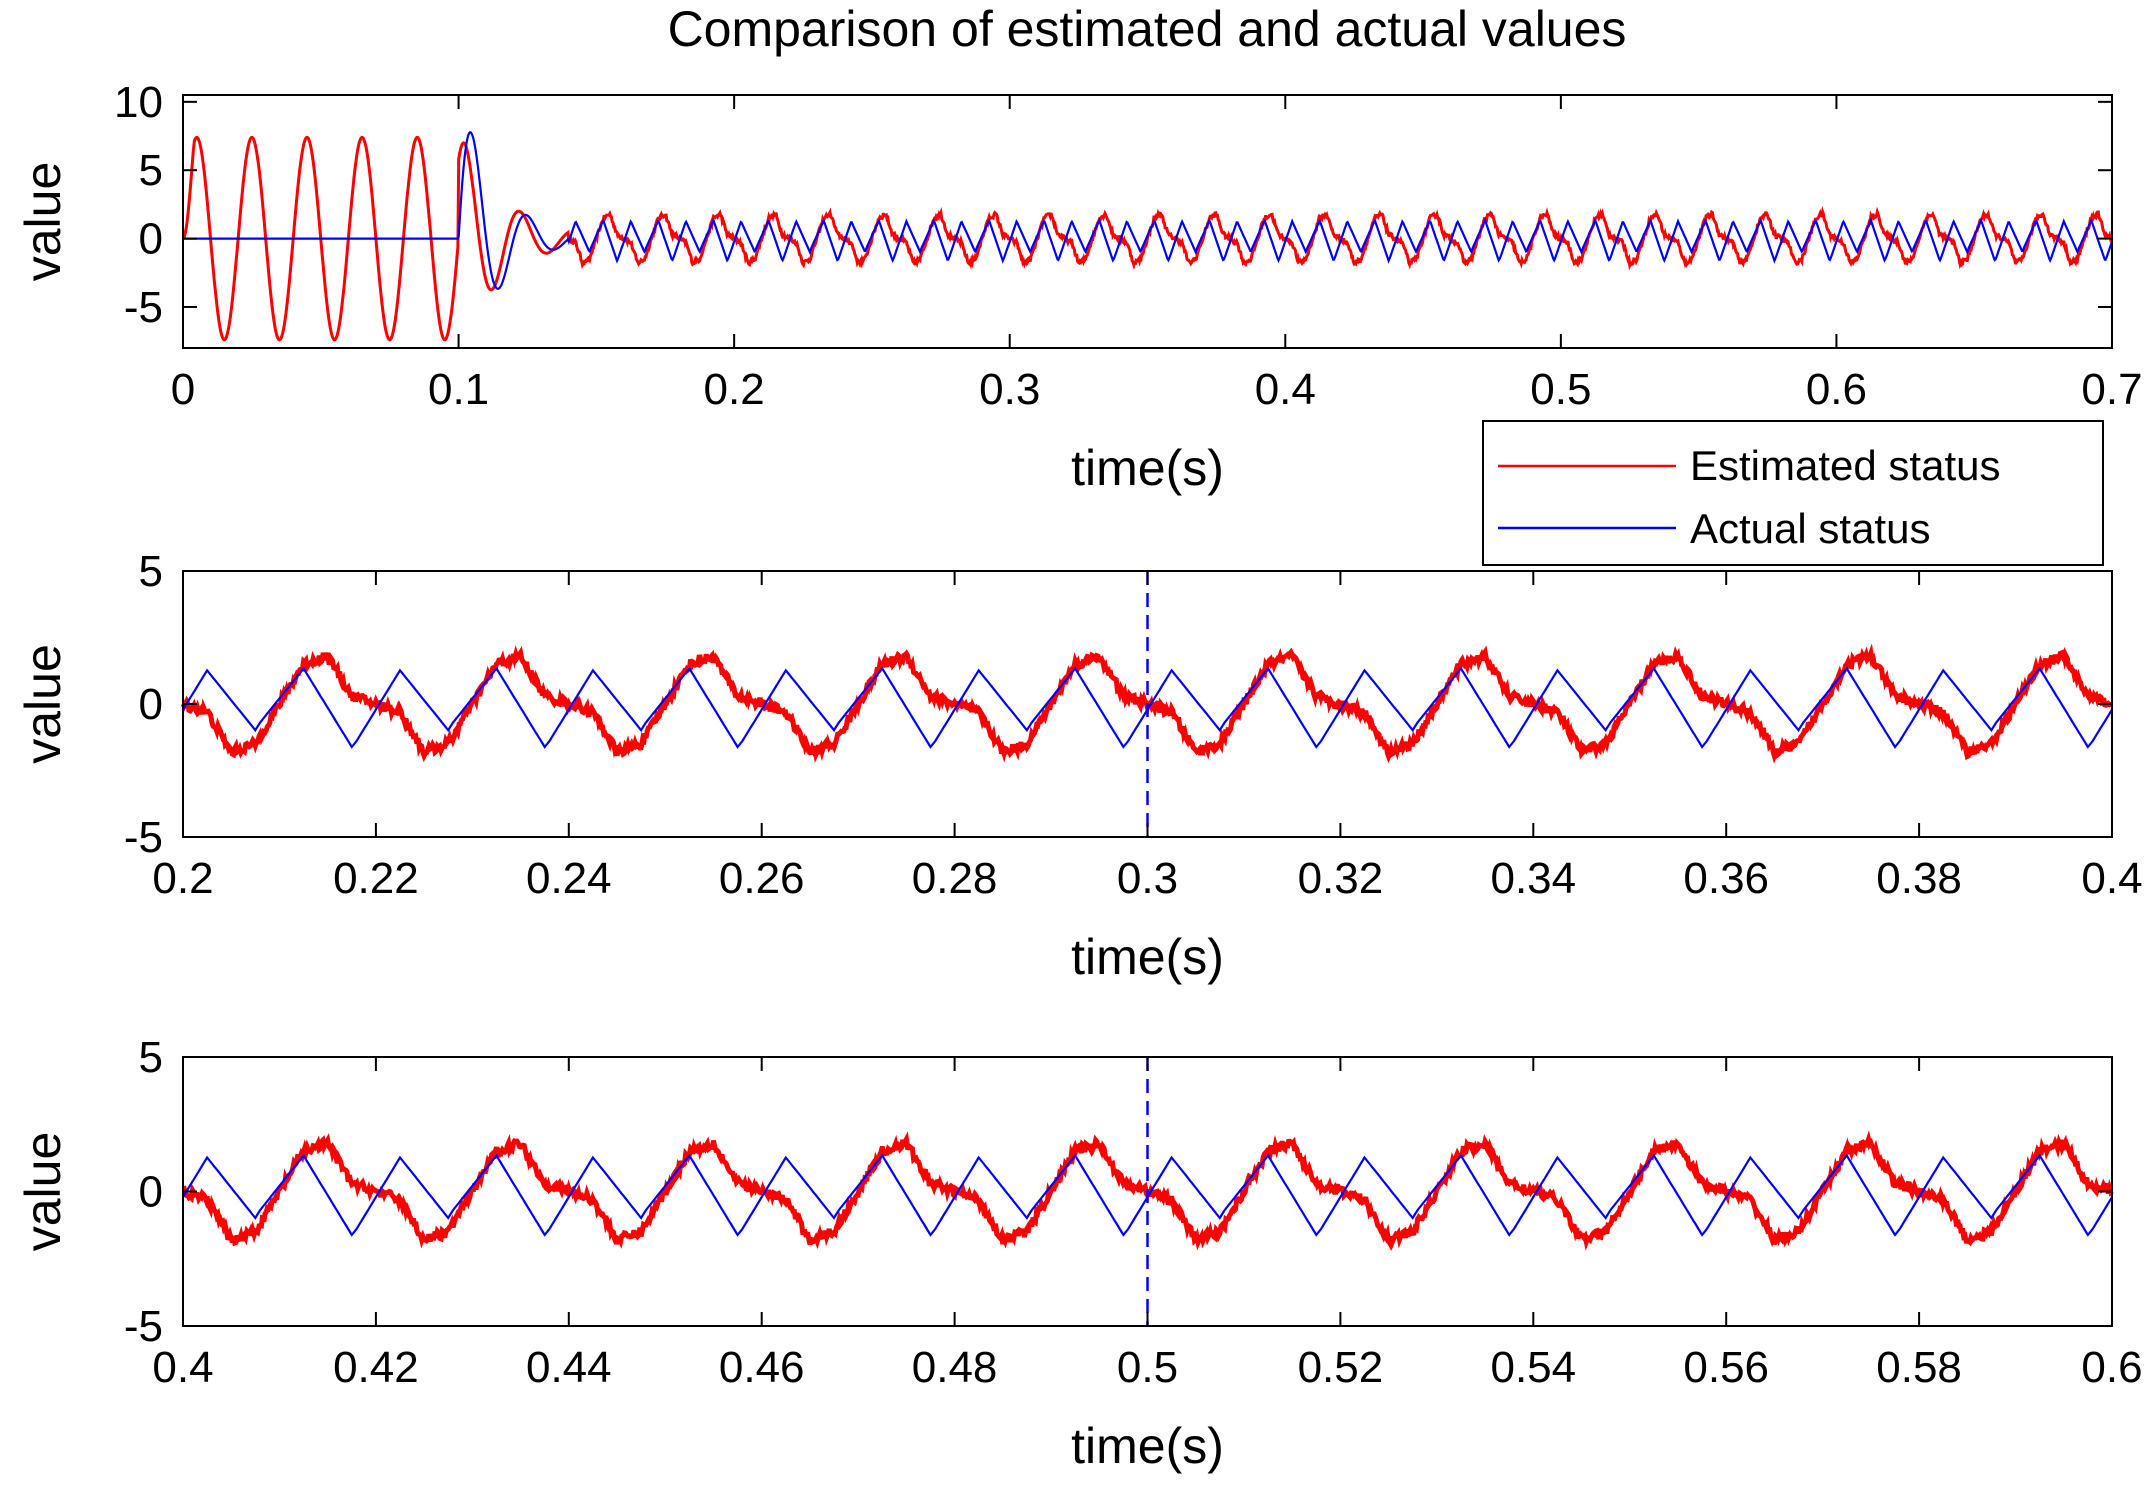  I want to click on x-tick-label: 0.36, so click(1726, 878).